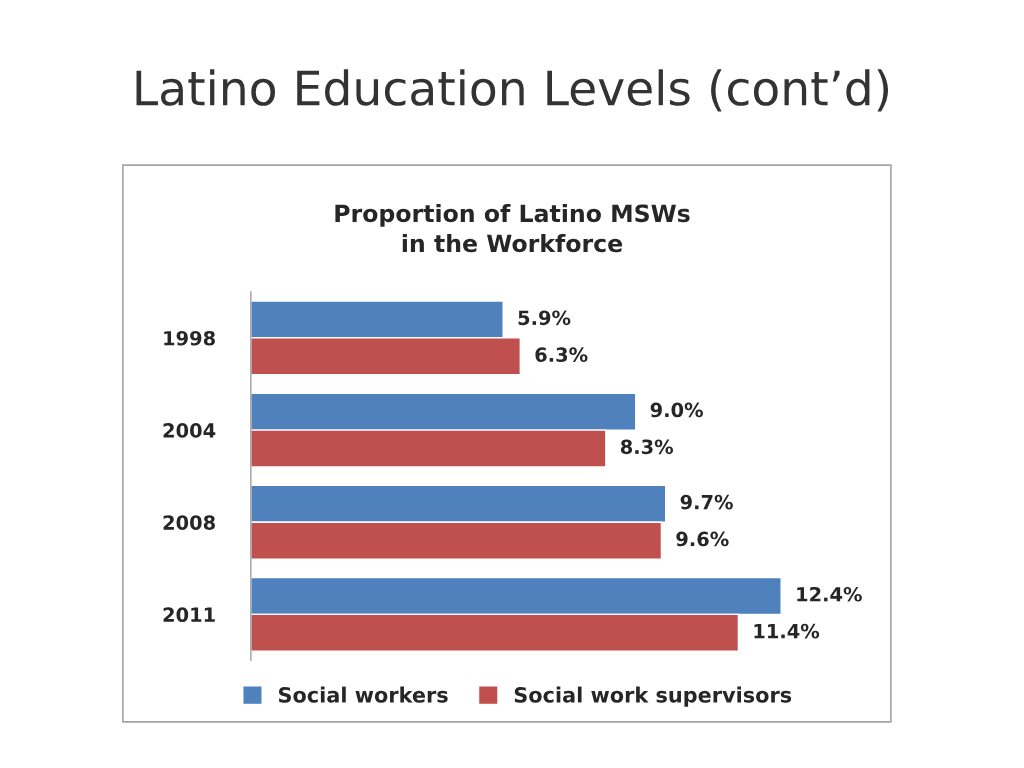 This screenshot has width=1024, height=768. I want to click on data-label: 12.4%, so click(829, 594).